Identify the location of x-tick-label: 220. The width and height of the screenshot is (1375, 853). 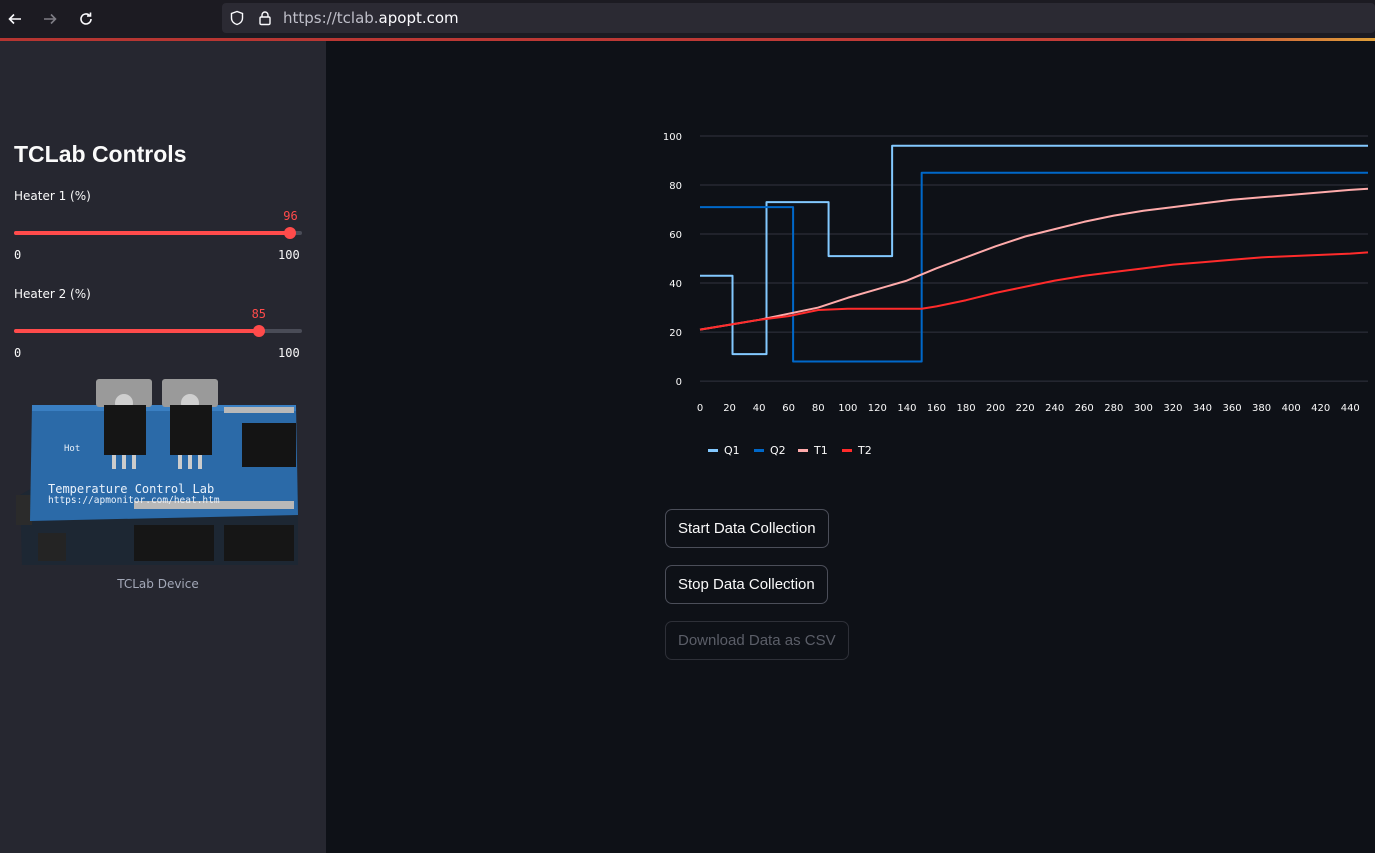
(1025, 408).